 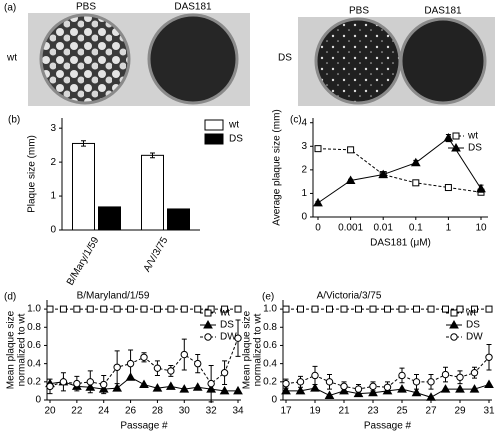 What do you see at coordinates (185, 411) in the screenshot?
I see `x-tick-label: 30` at bounding box center [185, 411].